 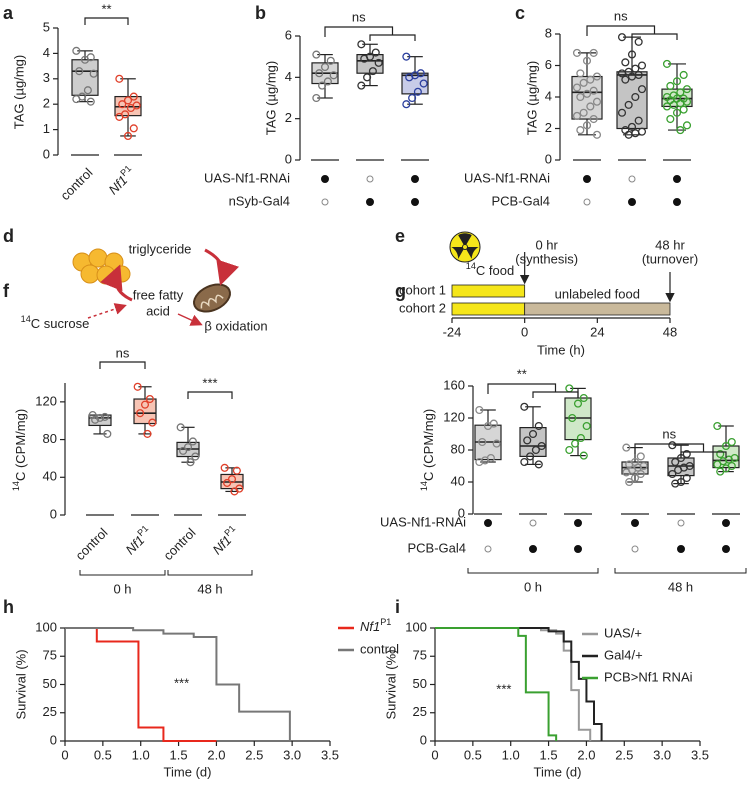 What do you see at coordinates (235, 325) in the screenshot?
I see `node-label: β oxidation` at bounding box center [235, 325].